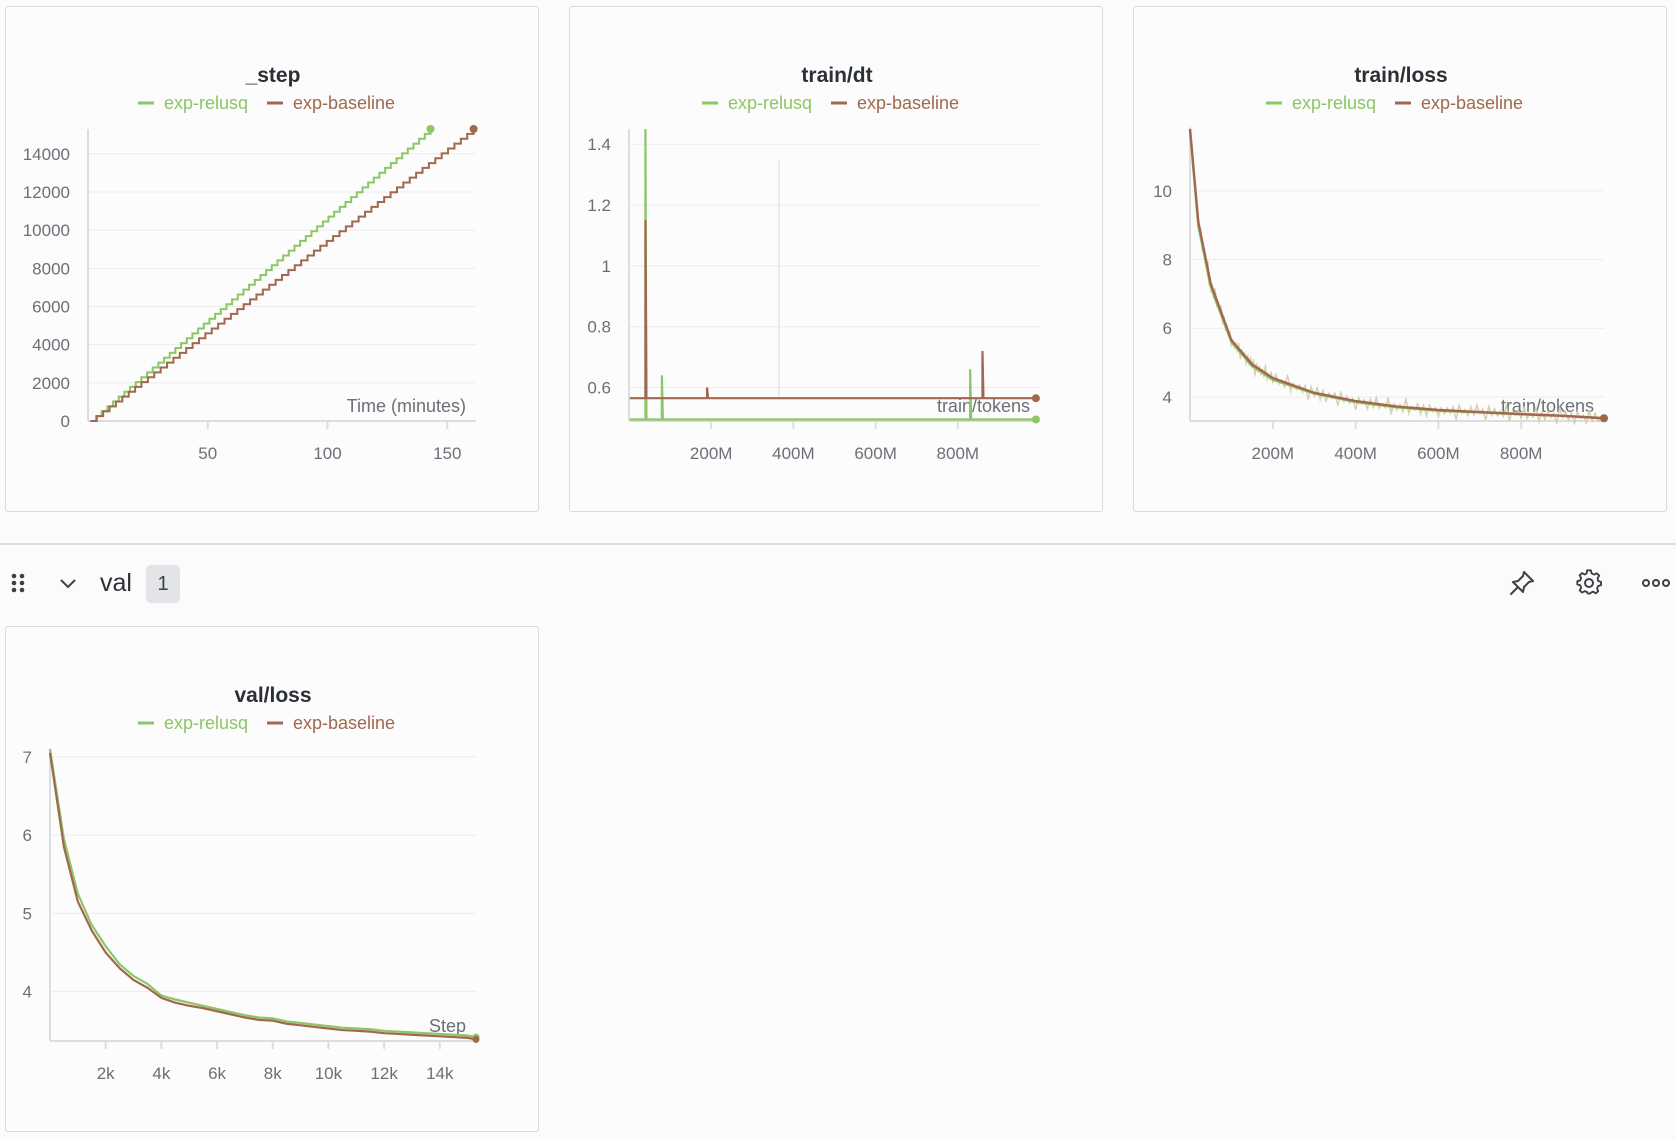 The image size is (1676, 1140). What do you see at coordinates (1589, 583) in the screenshot?
I see `gear-icon` at bounding box center [1589, 583].